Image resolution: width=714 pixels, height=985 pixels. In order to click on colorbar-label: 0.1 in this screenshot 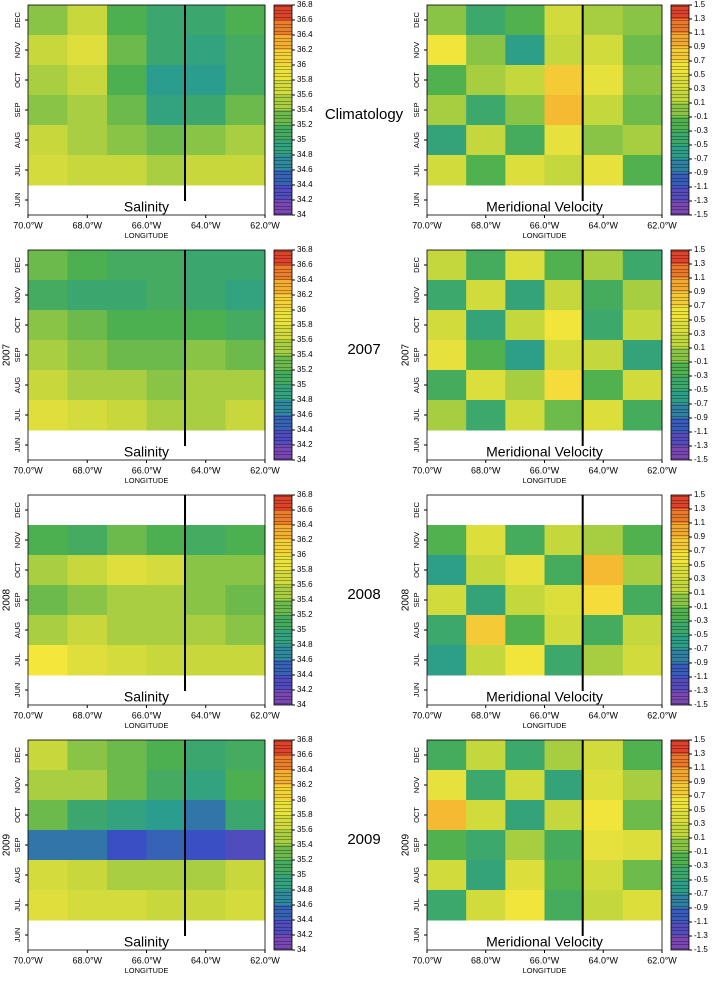, I will do `click(700, 347)`.